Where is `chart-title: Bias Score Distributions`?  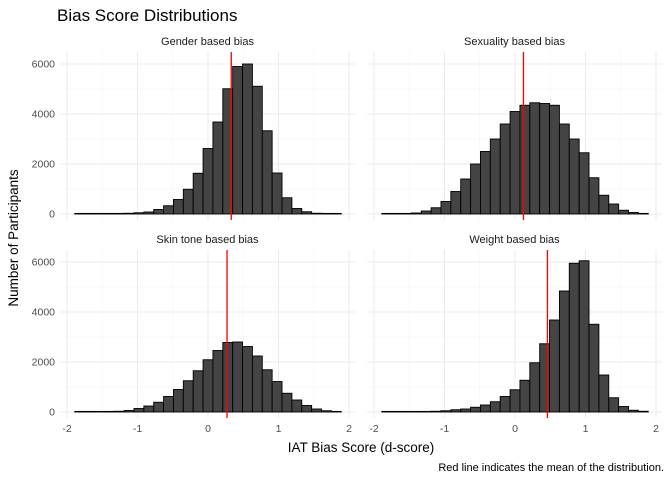 chart-title: Bias Score Distributions is located at coordinates (147, 15).